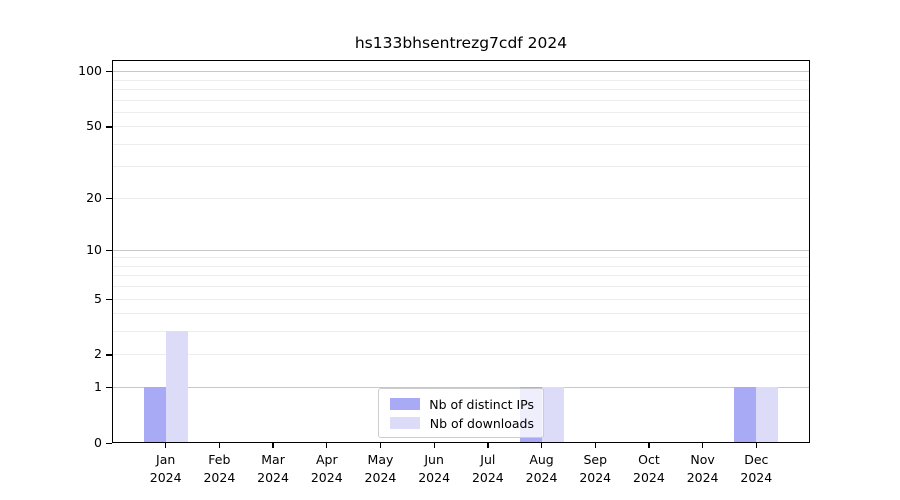  Describe the element at coordinates (380, 468) in the screenshot. I see `x-tick-label: May 2024` at that location.